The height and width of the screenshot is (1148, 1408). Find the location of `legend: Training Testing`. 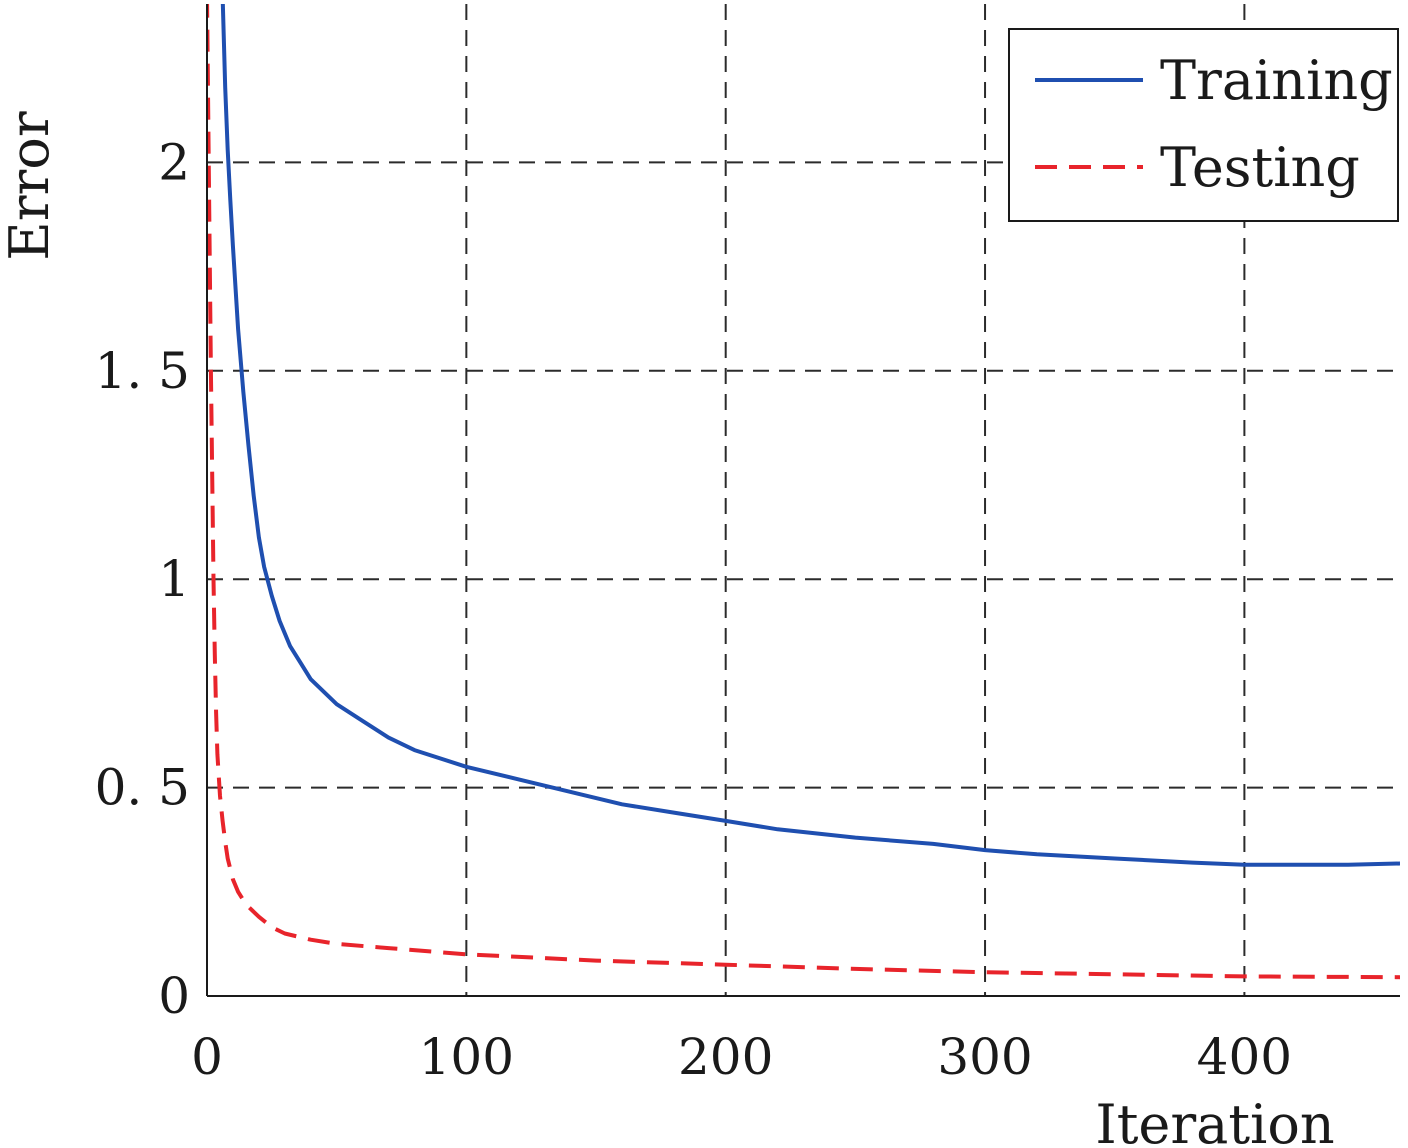

legend: Training Testing is located at coordinates (1203, 125).